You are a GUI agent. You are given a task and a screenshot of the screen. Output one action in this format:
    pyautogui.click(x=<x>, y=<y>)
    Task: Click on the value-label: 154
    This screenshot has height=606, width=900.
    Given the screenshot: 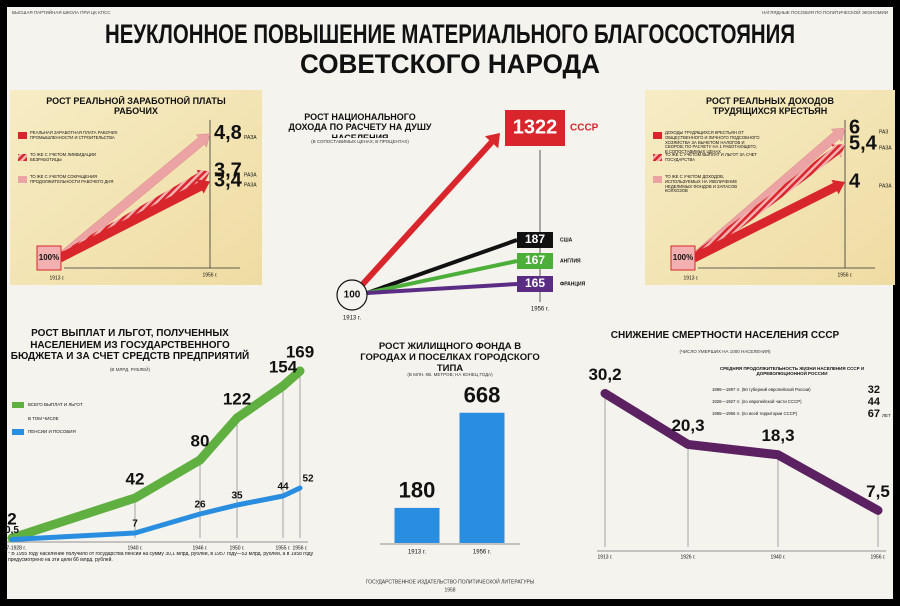 What is the action you would take?
    pyautogui.click(x=283, y=366)
    